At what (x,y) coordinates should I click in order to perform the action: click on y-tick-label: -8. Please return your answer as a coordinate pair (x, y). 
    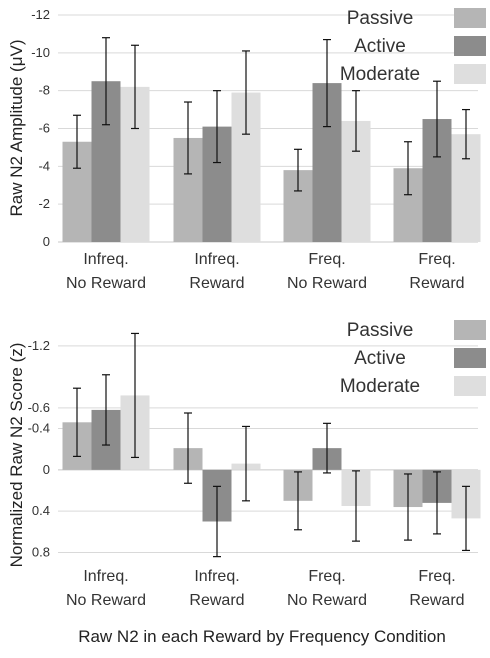
    Looking at the image, I should click on (44, 90).